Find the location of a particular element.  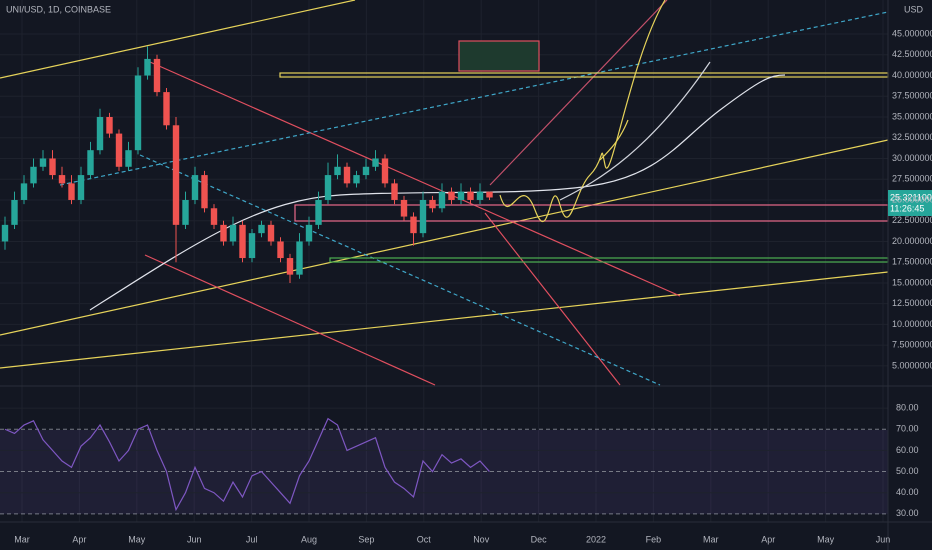

x-tick-label: Aug is located at coordinates (309, 539).